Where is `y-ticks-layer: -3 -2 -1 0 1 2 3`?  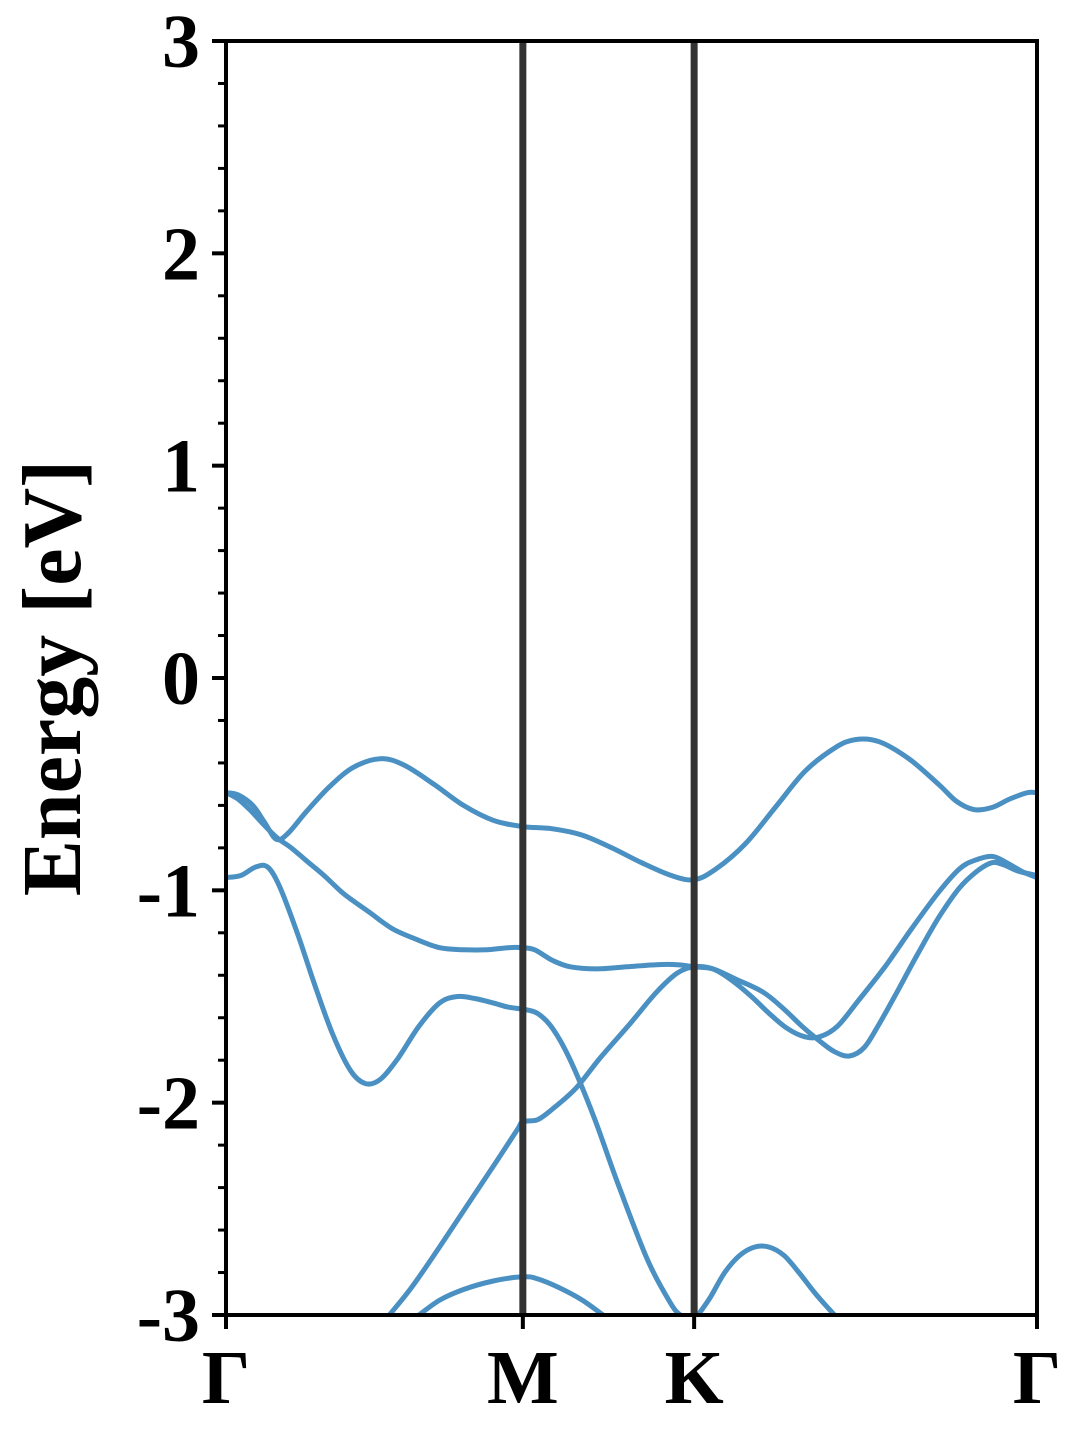 y-ticks-layer: -3 -2 -1 0 1 2 3 is located at coordinates (181, 679).